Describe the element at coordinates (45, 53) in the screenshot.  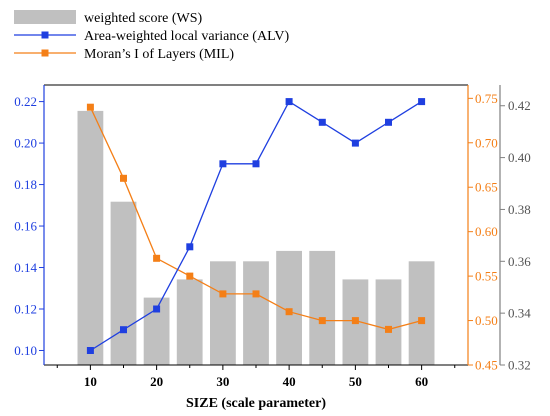
I see `legend-mil-marker` at that location.